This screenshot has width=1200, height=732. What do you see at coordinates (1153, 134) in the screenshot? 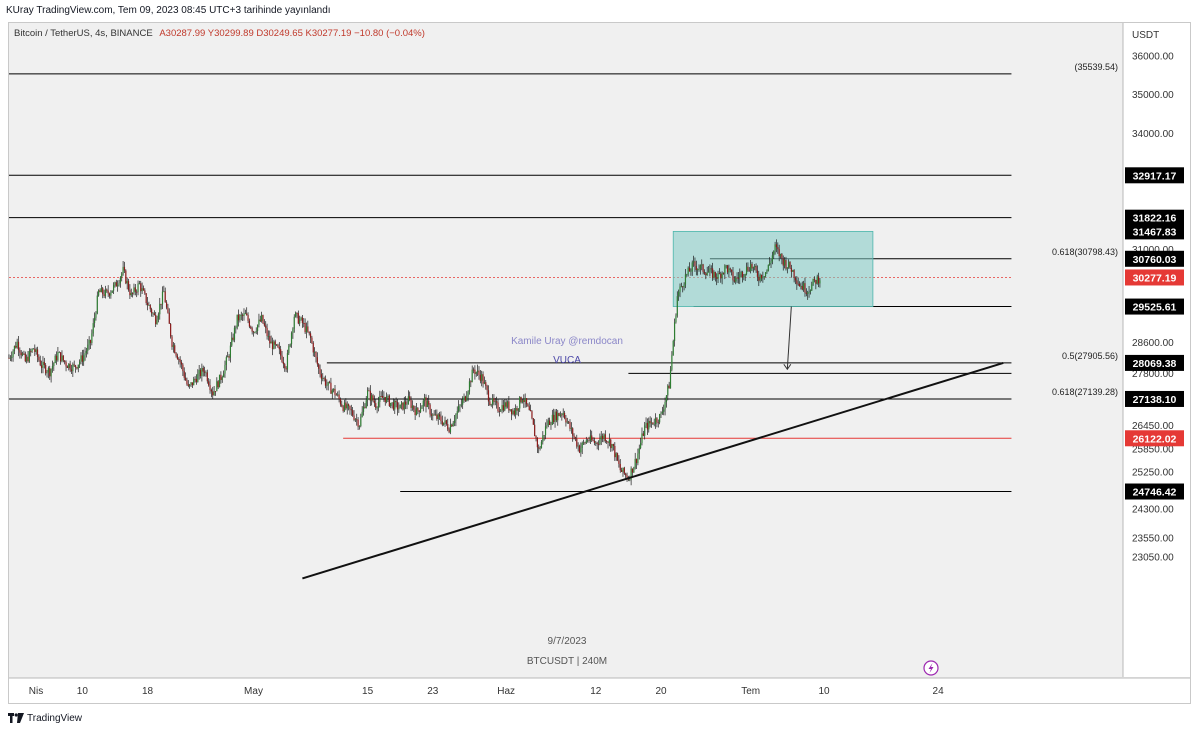
I see `y-tick-label: 34000.00` at bounding box center [1153, 134].